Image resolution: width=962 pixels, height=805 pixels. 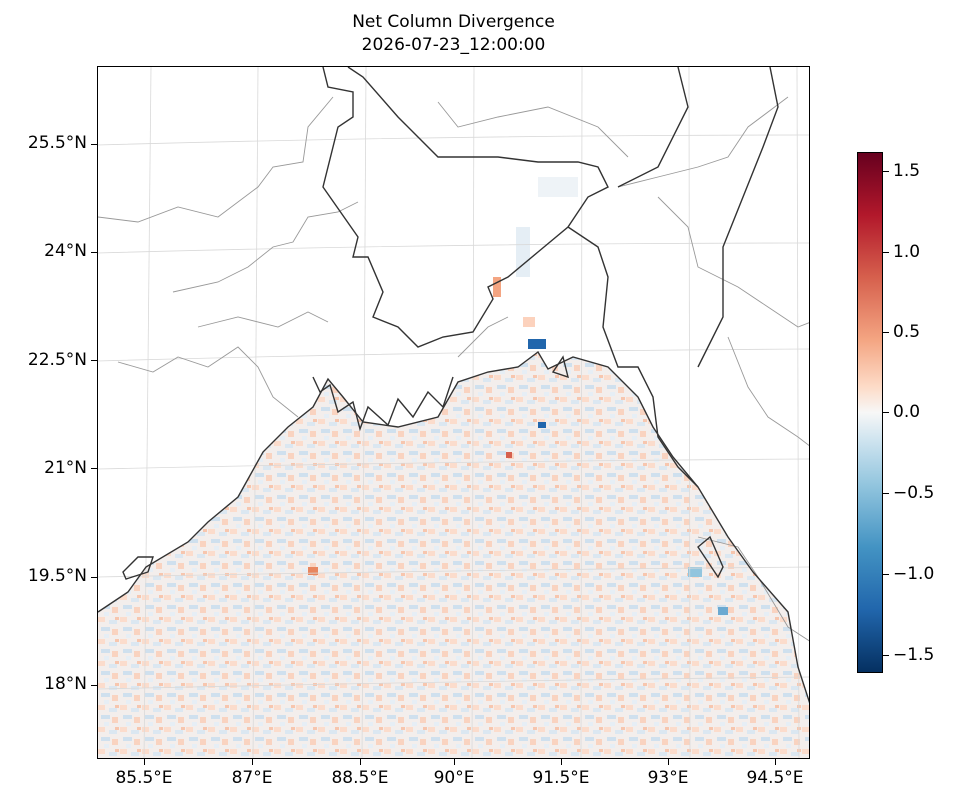 I want to click on lon-tick-label: 93°E, so click(x=668, y=778).